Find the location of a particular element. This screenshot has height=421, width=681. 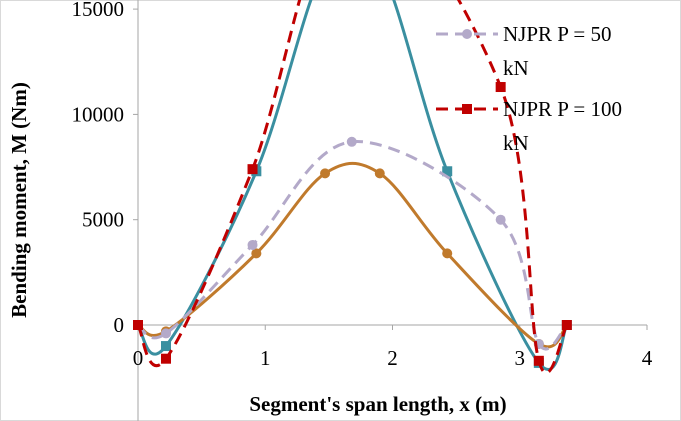

legend: NJPR P = 50 kN NJPR P = 100 kN is located at coordinates (529, 88).